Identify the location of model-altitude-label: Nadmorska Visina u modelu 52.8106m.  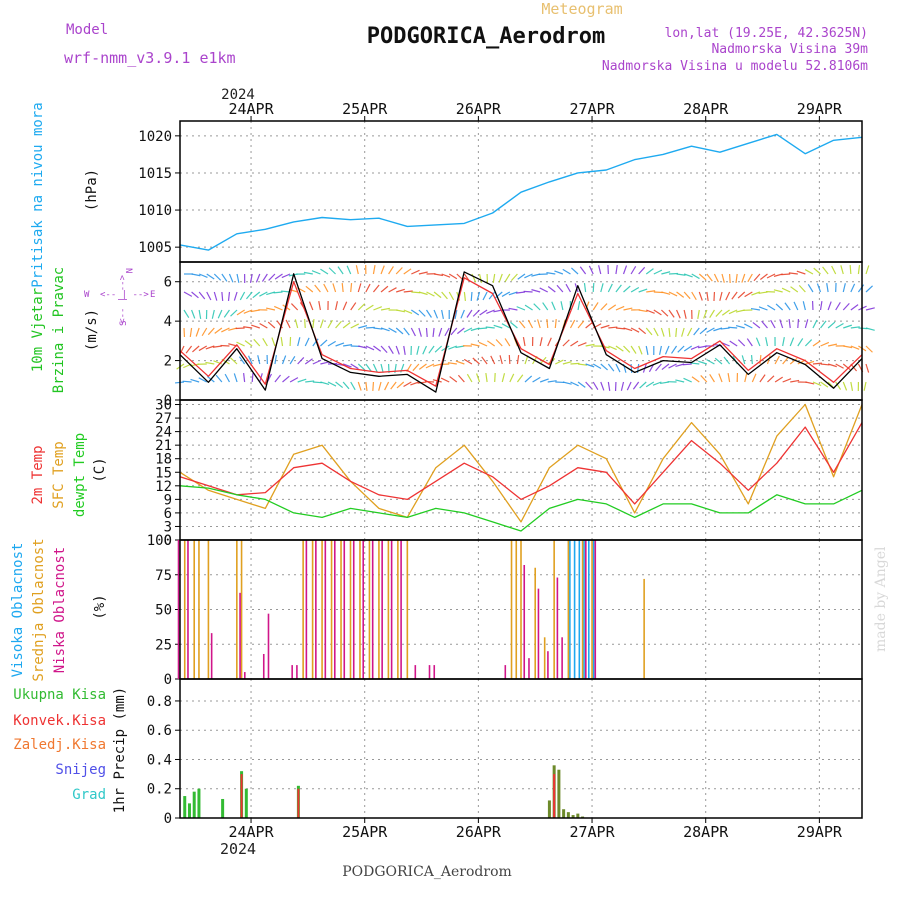
(735, 66).